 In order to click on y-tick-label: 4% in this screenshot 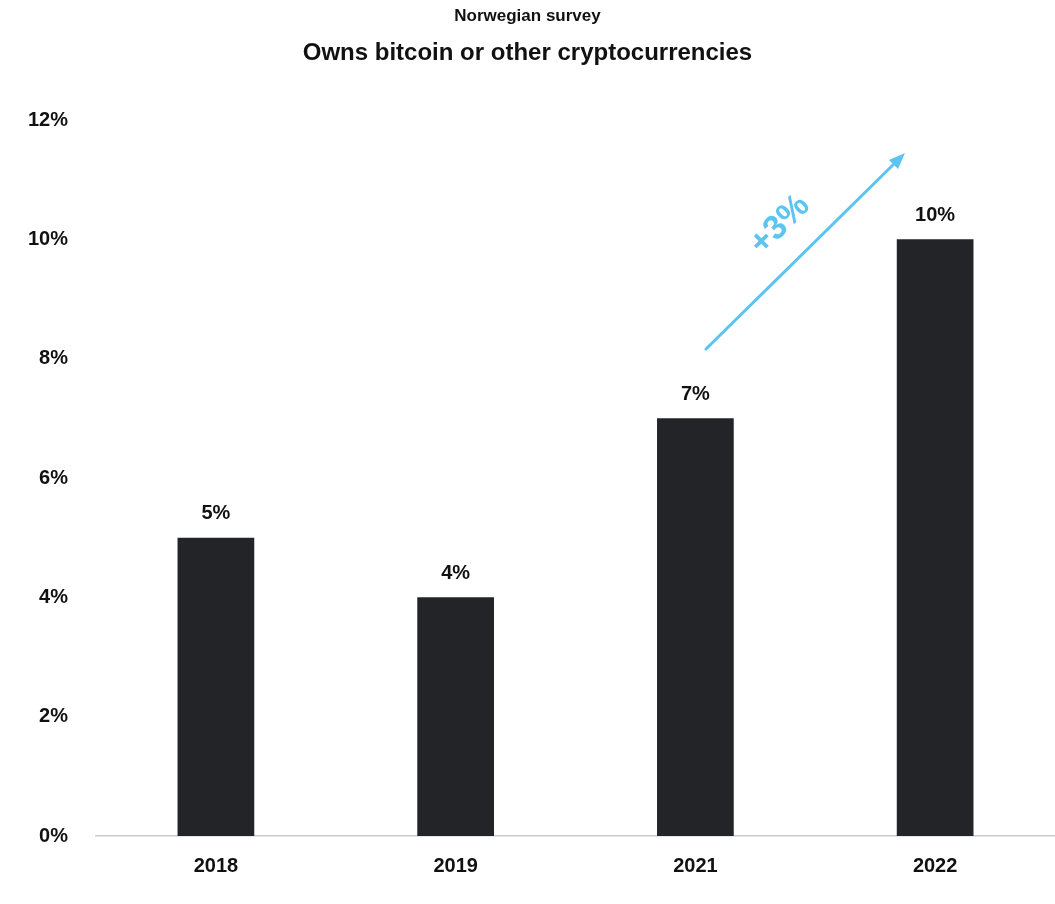, I will do `click(54, 595)`.